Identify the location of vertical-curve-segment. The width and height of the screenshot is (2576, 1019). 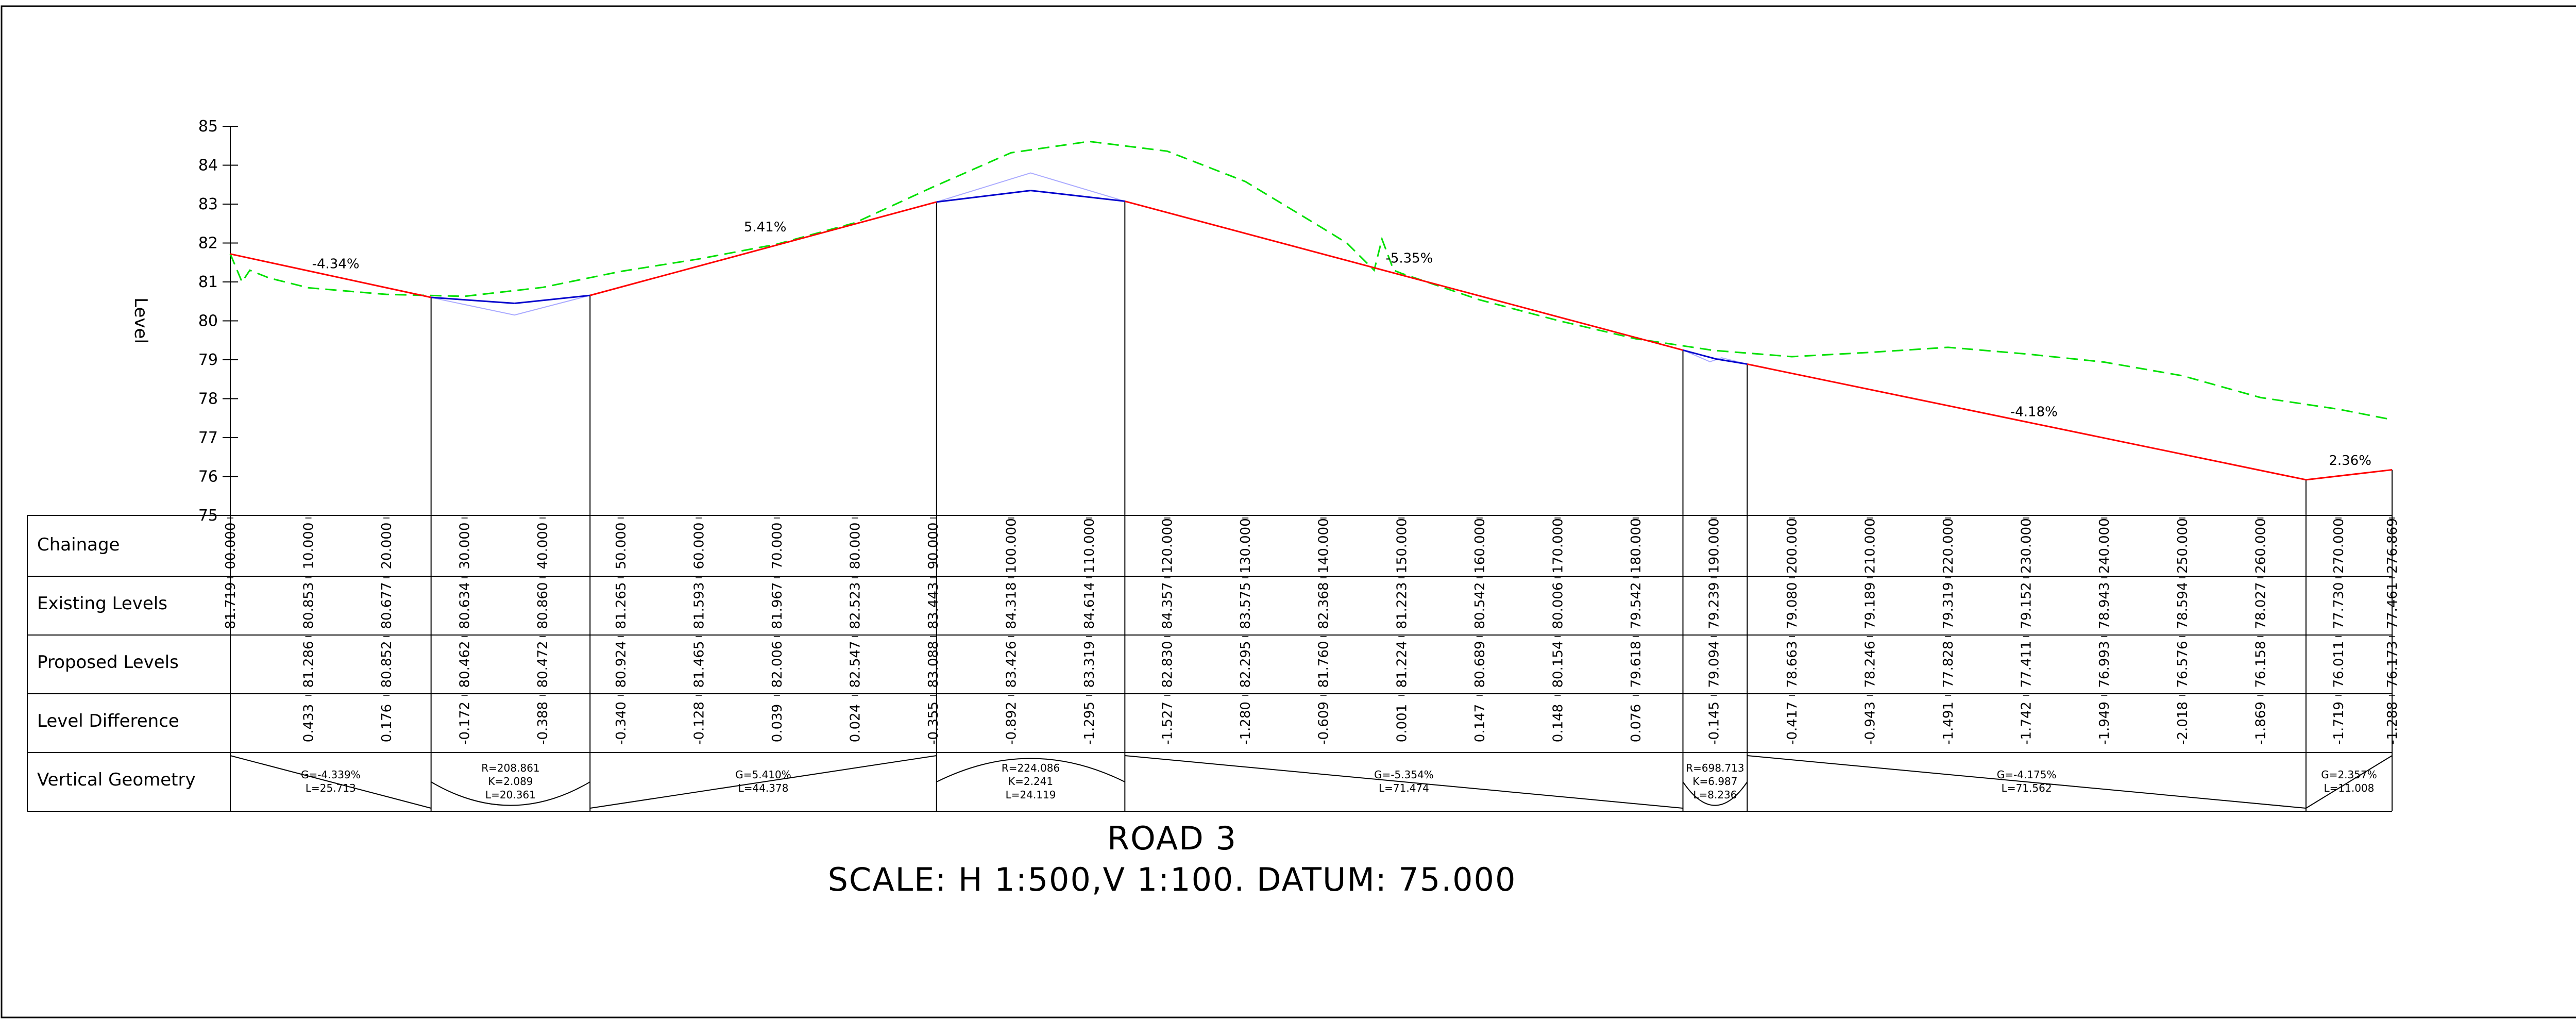
(984, 196).